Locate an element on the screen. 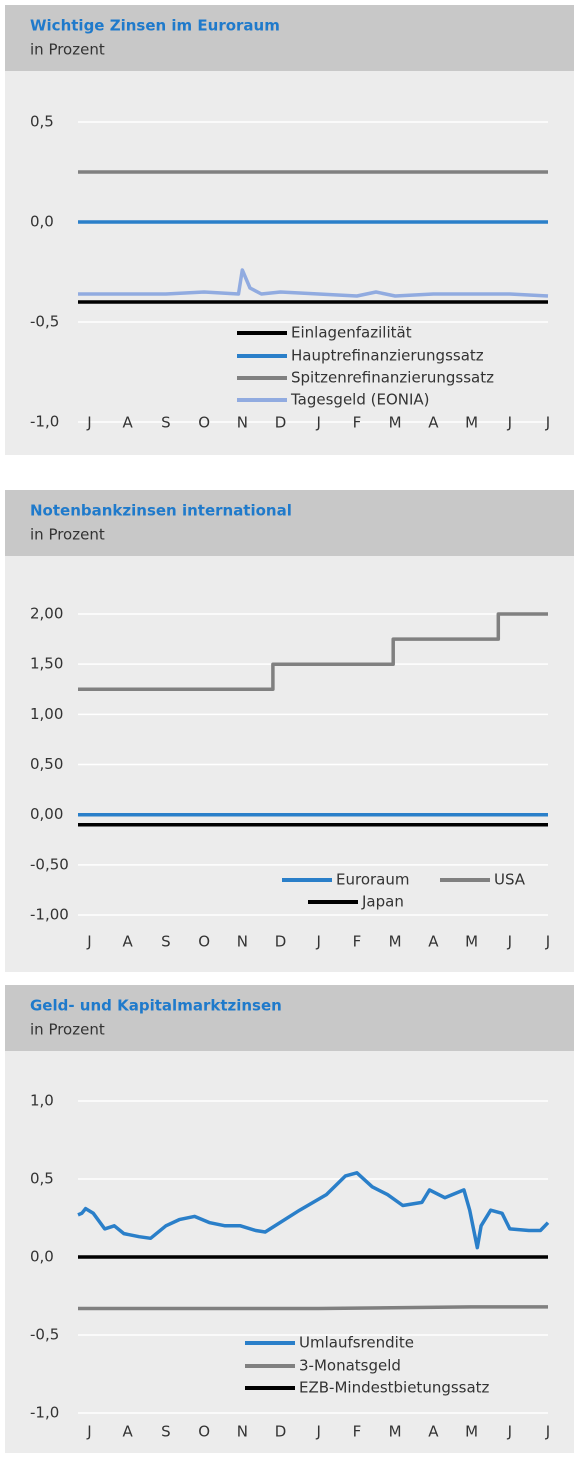 The width and height of the screenshot is (579, 1458). legend-label: Einlagenfazilität is located at coordinates (351, 333).